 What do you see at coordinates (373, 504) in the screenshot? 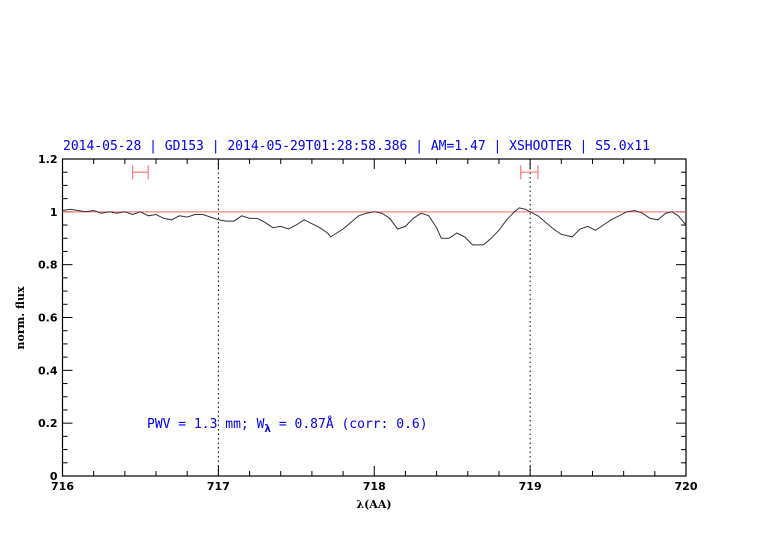
I see `x-axis-label: λ(AA)` at bounding box center [373, 504].